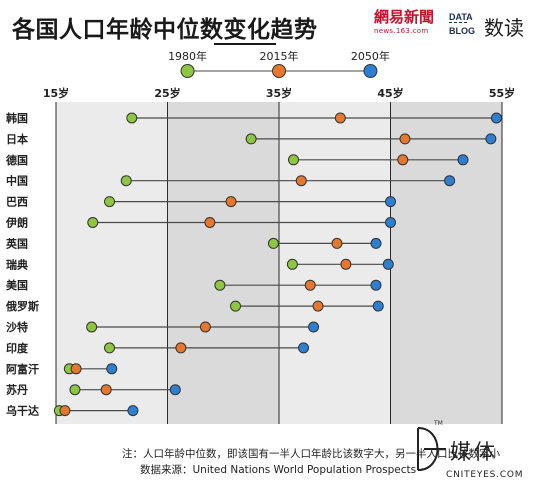 The height and width of the screenshot is (488, 550). Describe the element at coordinates (22, 306) in the screenshot. I see `category-label: 俄罗斯` at that location.